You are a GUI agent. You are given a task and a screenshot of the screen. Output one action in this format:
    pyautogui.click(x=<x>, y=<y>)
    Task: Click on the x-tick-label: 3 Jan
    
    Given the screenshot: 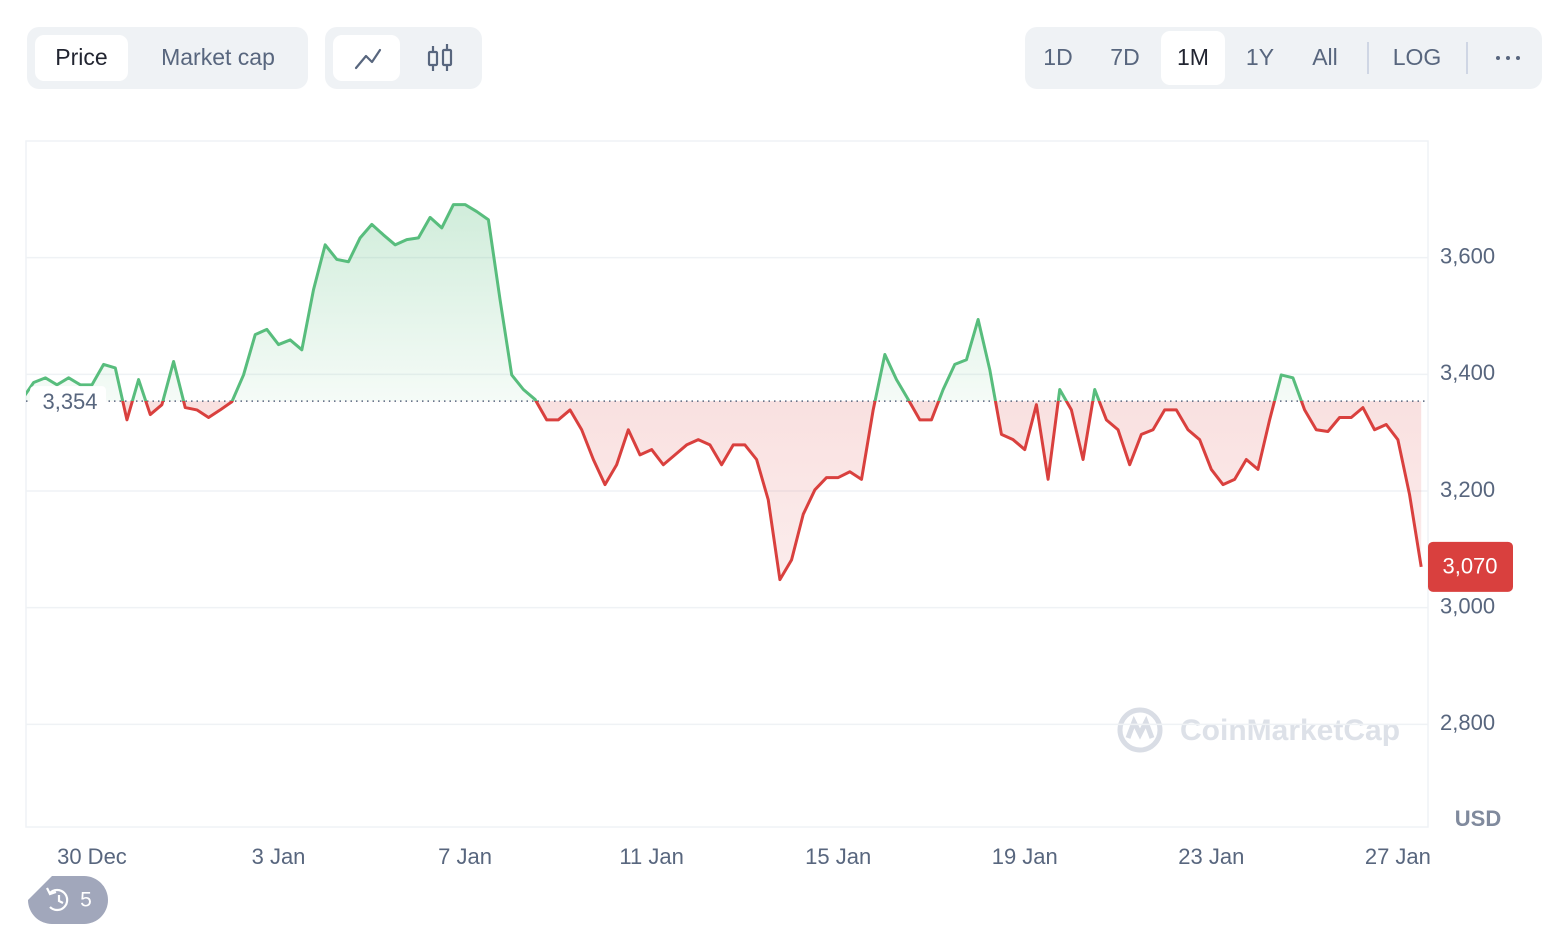 What is the action you would take?
    pyautogui.click(x=279, y=856)
    